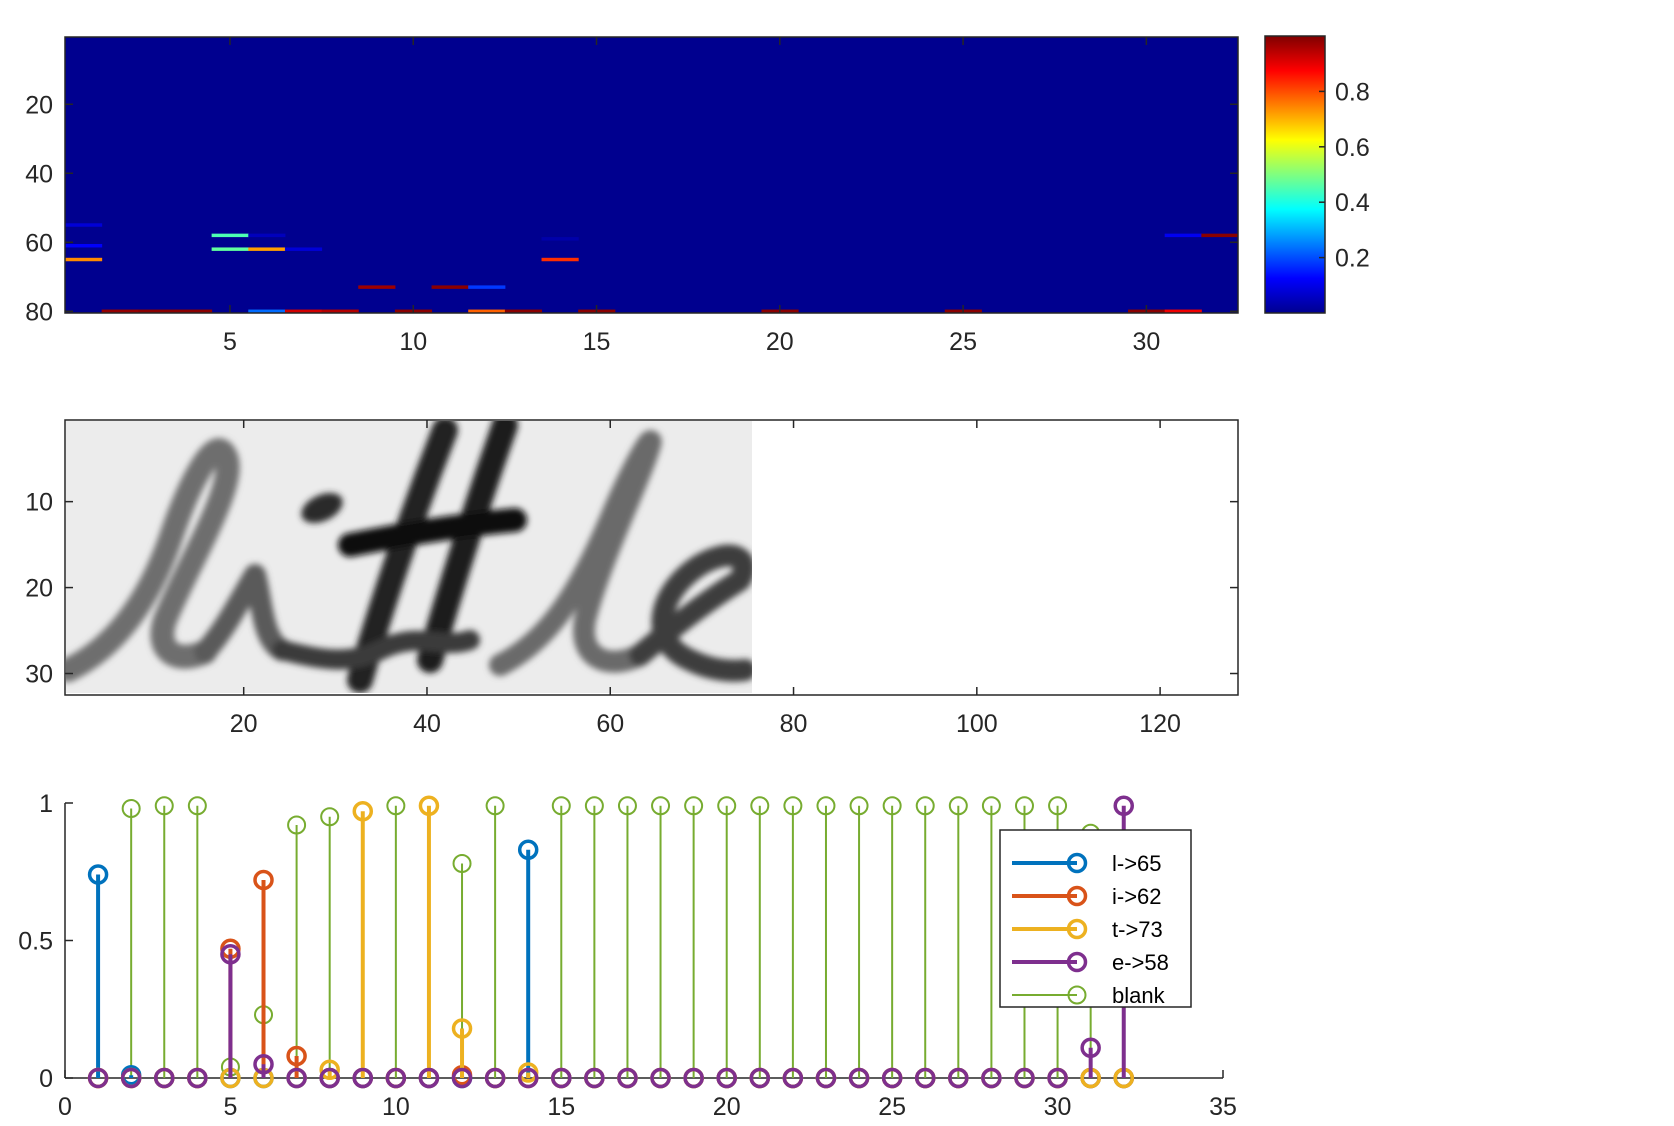  What do you see at coordinates (1139, 995) in the screenshot?
I see `legend-label: blank` at bounding box center [1139, 995].